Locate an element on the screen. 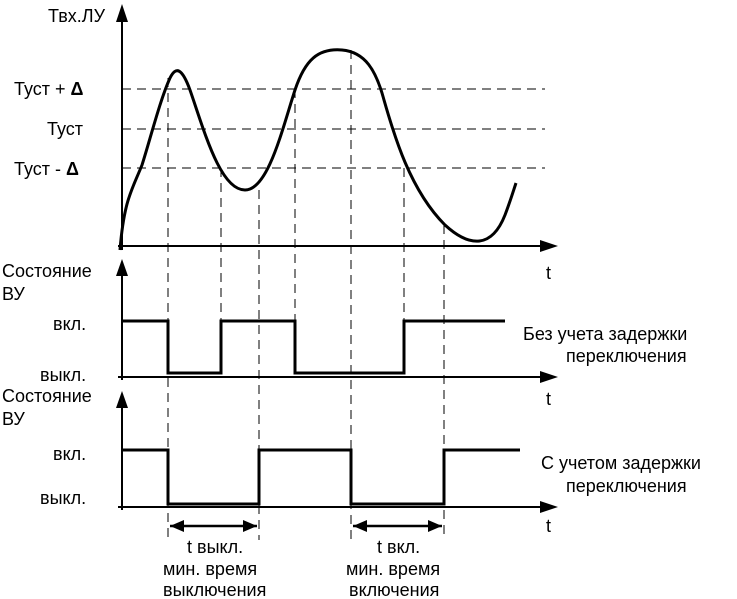 This screenshot has height=599, width=737. middle-caption-line2: переключения is located at coordinates (626, 356).